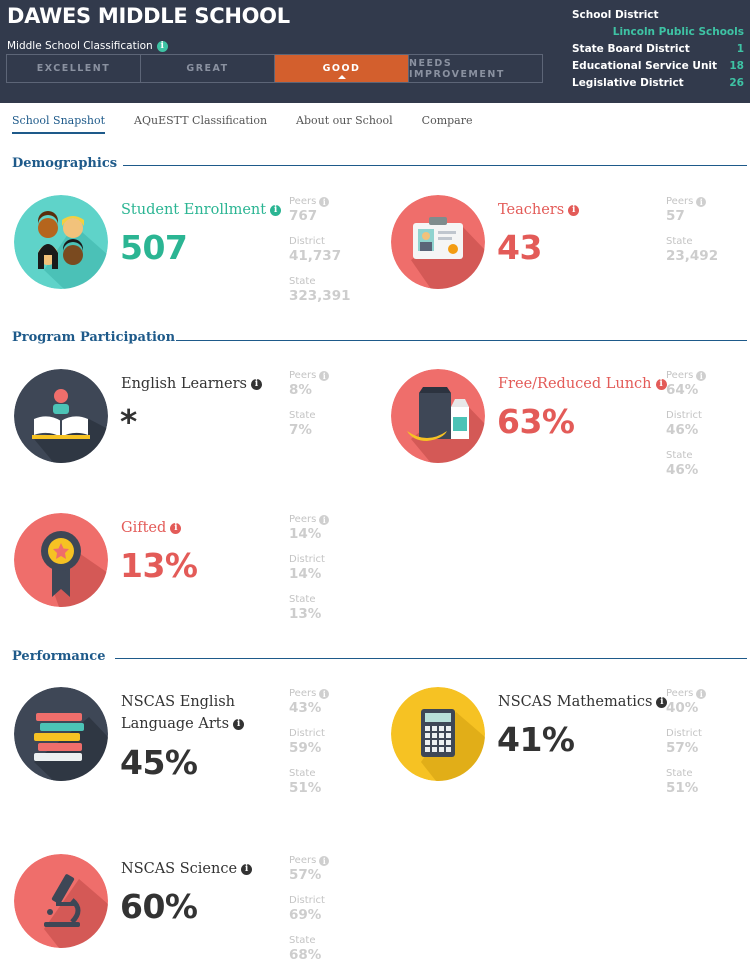 The height and width of the screenshot is (979, 750). Describe the element at coordinates (305, 875) in the screenshot. I see `peers-value: 57%` at that location.